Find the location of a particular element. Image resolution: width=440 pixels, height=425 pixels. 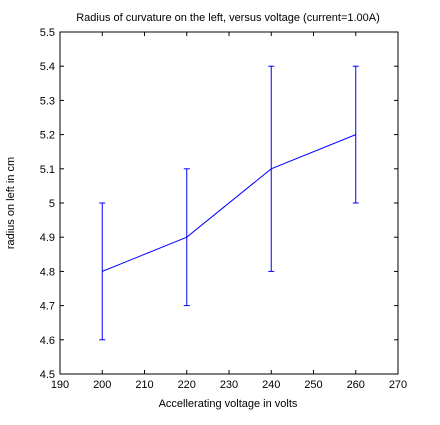

y-tick-label: 5.4 is located at coordinates (47, 67).